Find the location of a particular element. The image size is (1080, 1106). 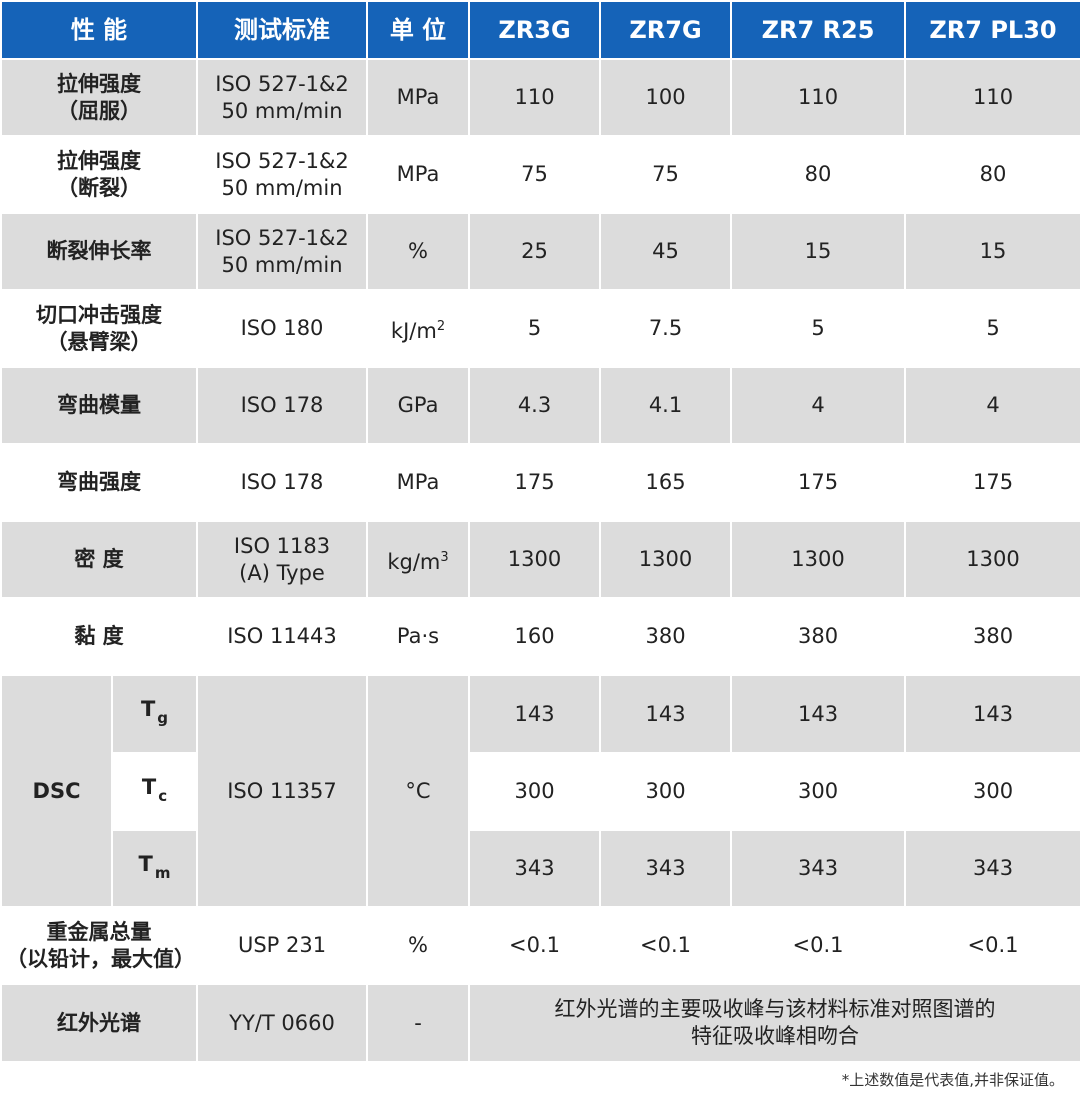

dsc-unit: °C is located at coordinates (418, 791).